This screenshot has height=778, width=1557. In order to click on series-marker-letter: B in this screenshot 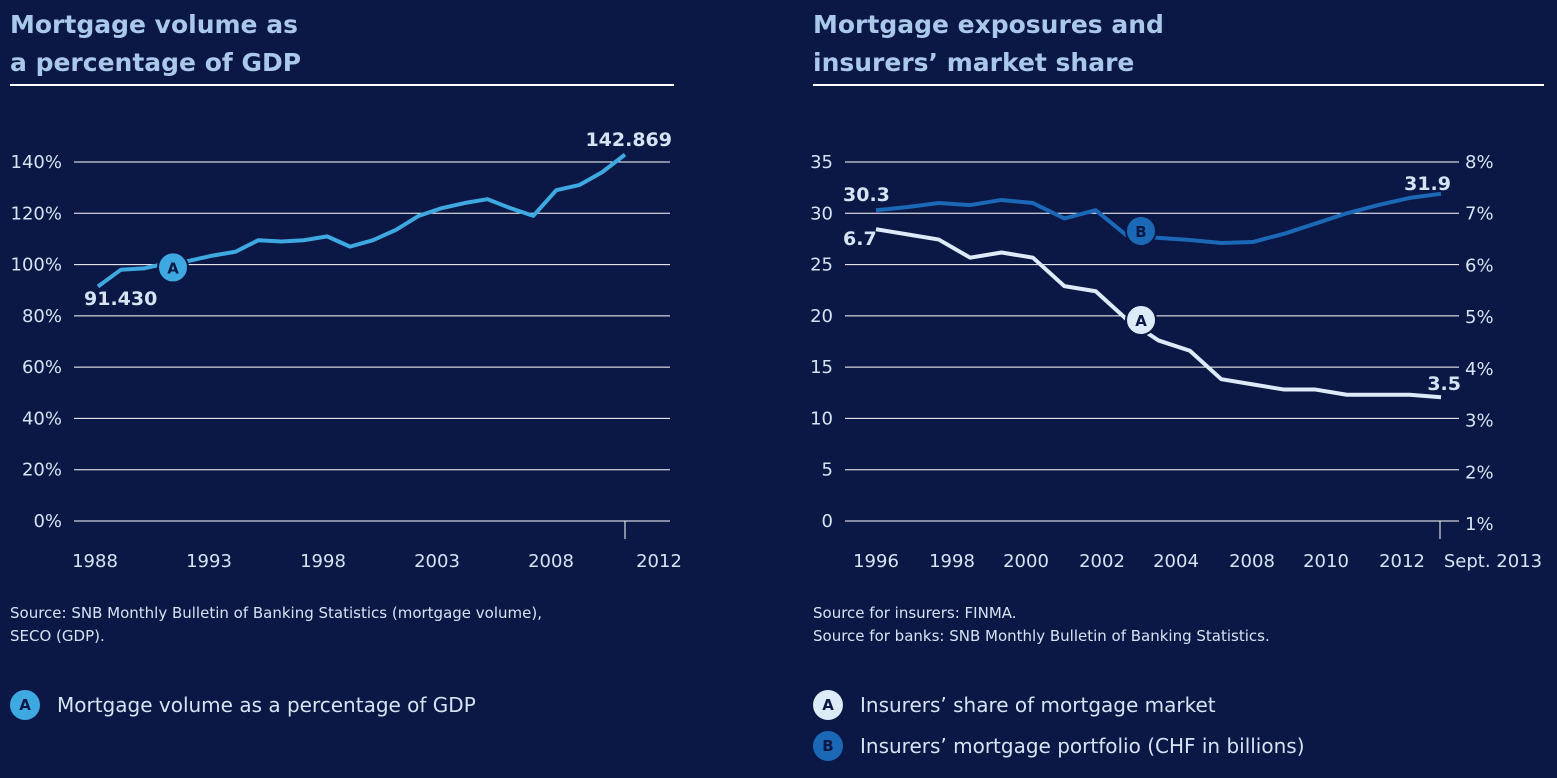, I will do `click(1140, 232)`.